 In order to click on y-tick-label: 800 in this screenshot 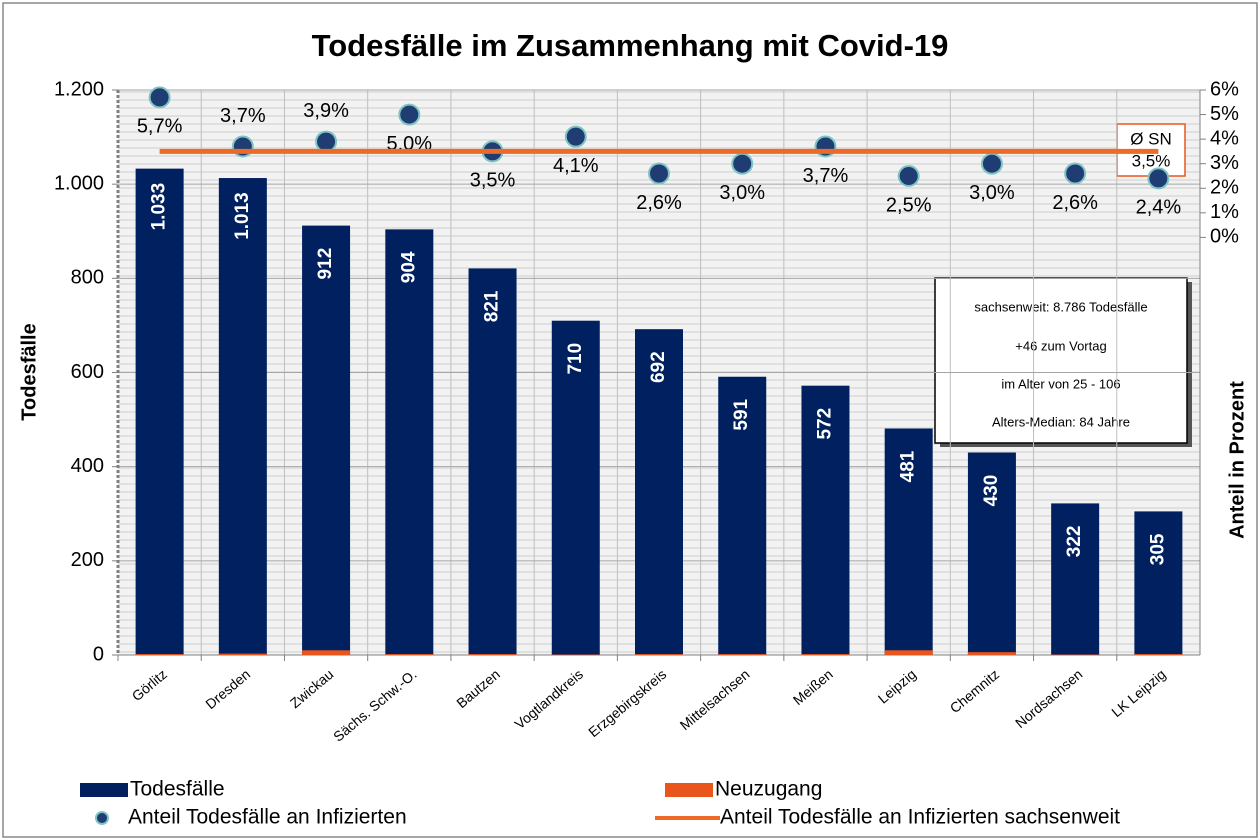, I will do `click(87, 278)`.